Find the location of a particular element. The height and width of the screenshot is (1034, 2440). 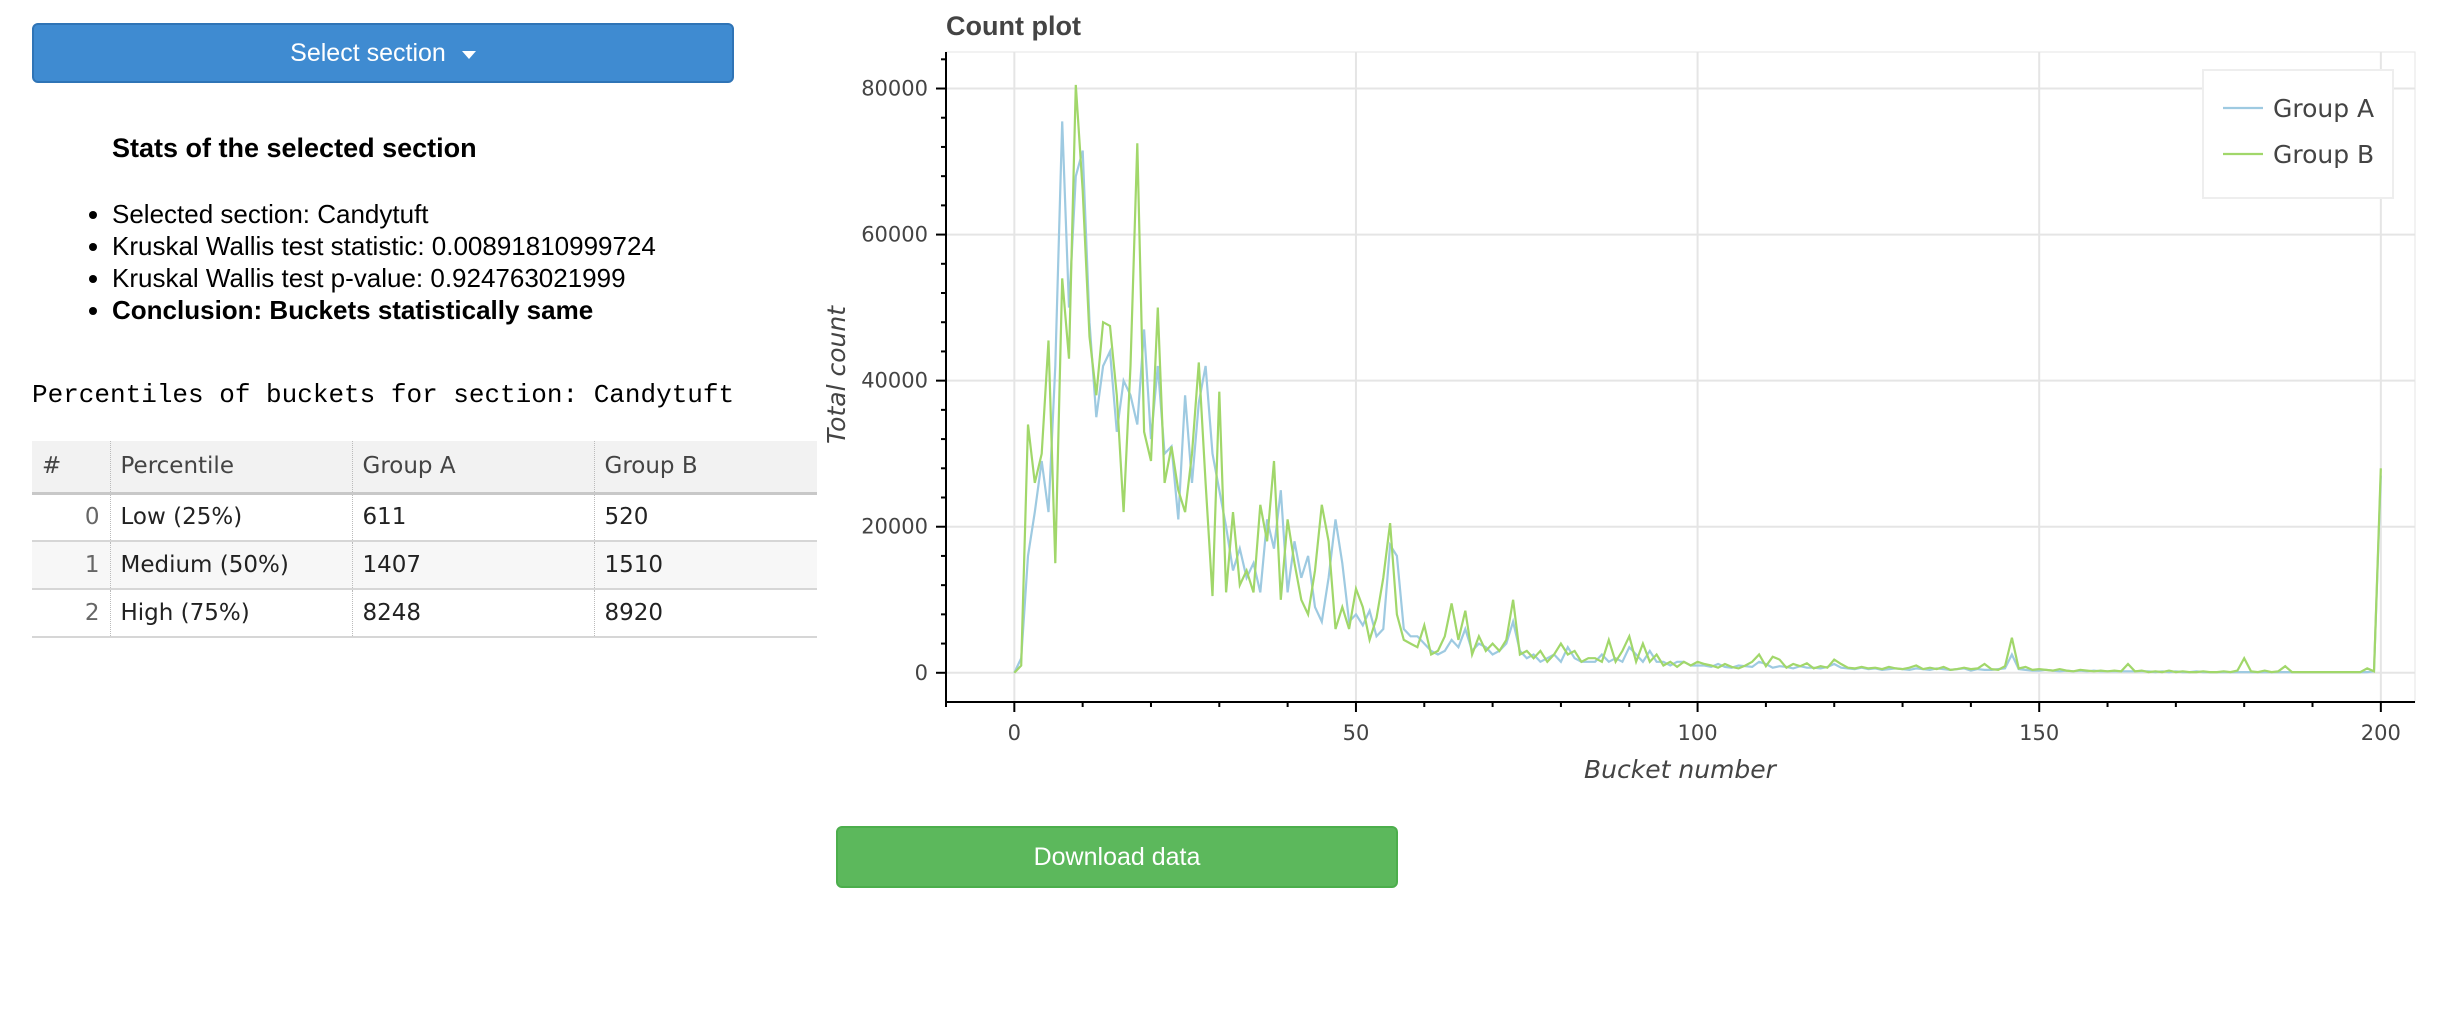

chart-legend: Group A Group B is located at coordinates (2298, 134).